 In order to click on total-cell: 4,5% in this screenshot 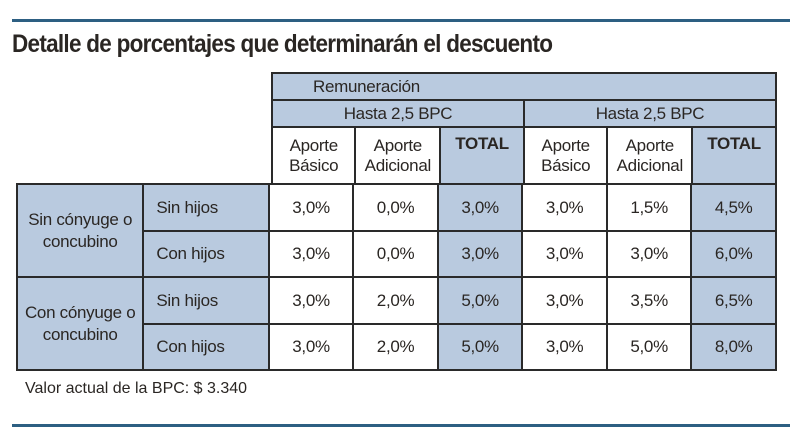, I will do `click(733, 207)`.